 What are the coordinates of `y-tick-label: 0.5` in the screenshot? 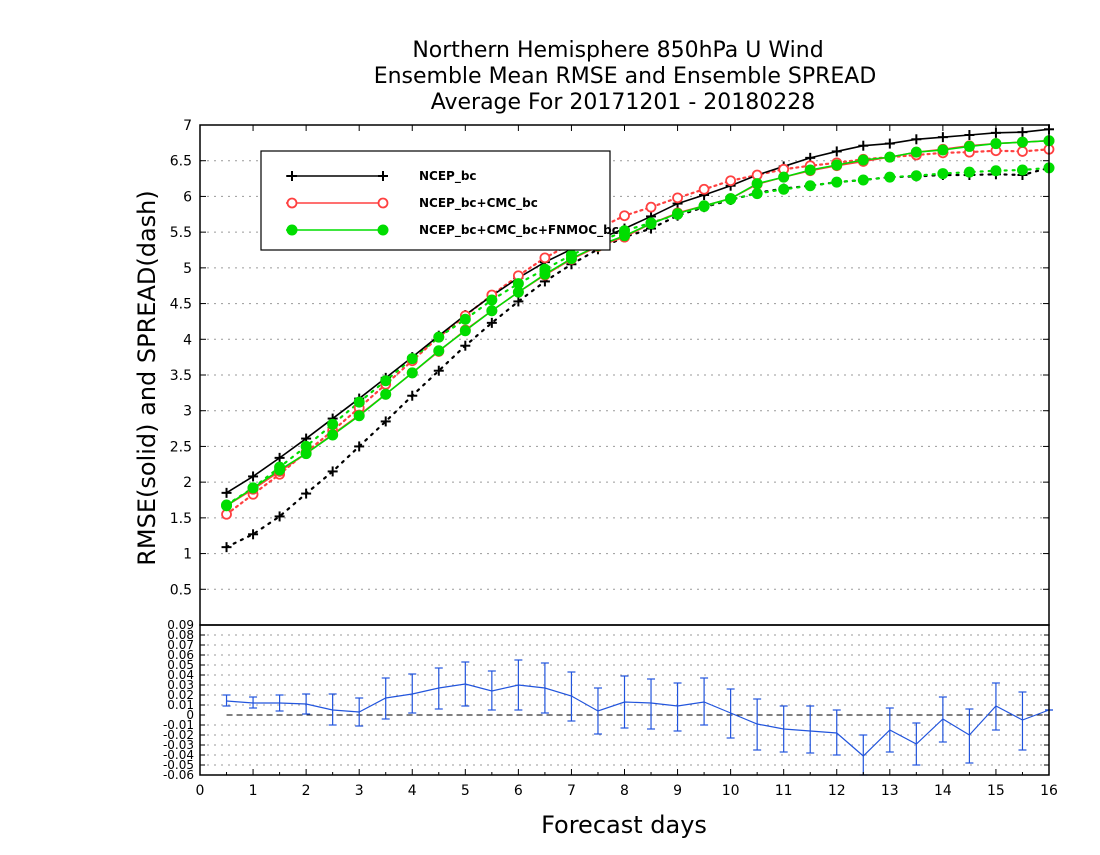 It's located at (181, 590).